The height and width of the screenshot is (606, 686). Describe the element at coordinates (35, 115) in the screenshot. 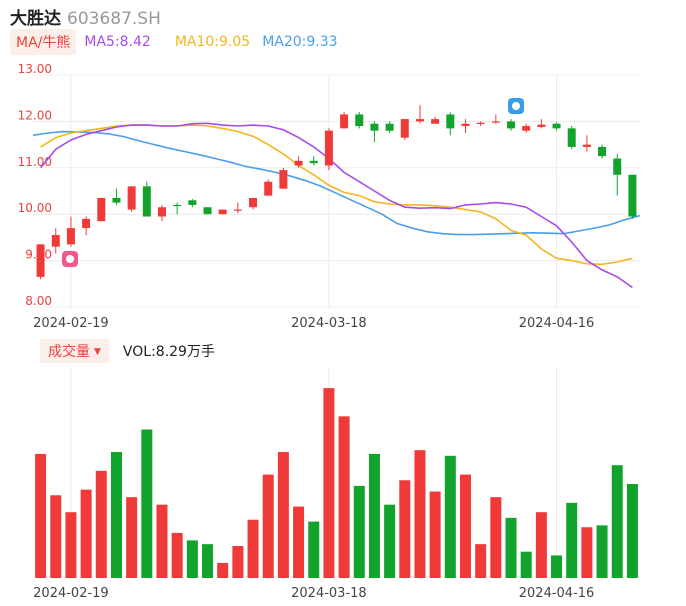

I see `y-tick-label: 12.00` at that location.